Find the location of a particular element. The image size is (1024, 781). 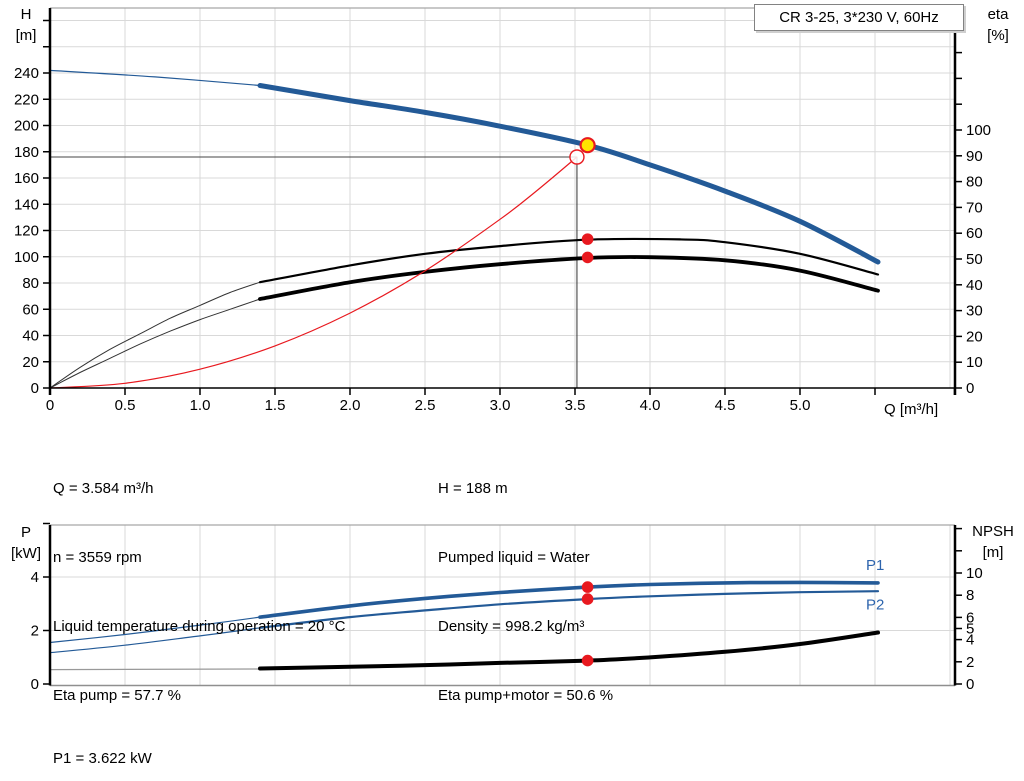

series-eta-pump-ext is located at coordinates (155, 335).